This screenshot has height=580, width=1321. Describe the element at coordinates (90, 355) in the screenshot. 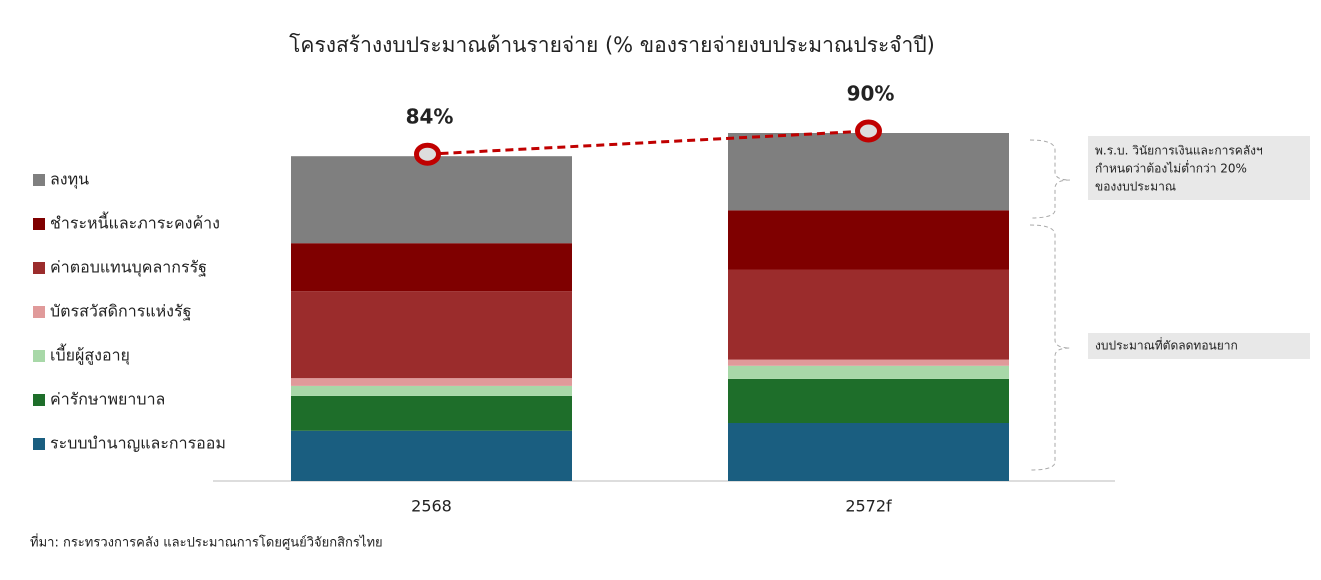

I see `legend-label: เบี้ยผู้สูงอายุ` at that location.